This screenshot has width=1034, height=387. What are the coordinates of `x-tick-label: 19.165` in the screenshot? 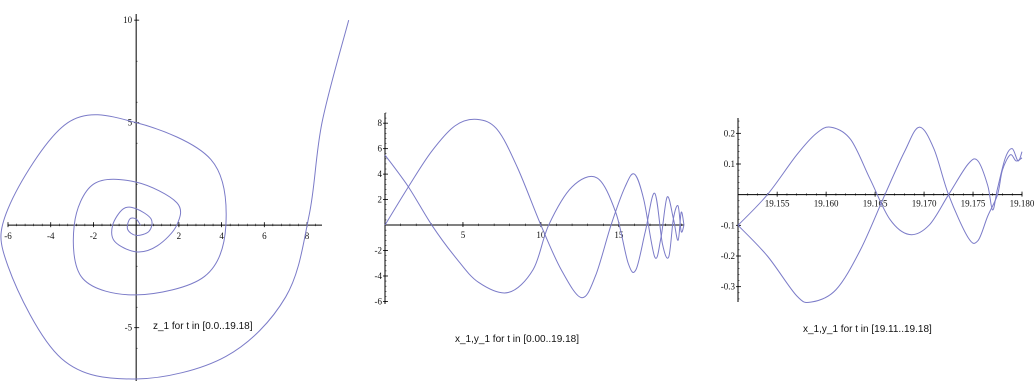 It's located at (875, 204).